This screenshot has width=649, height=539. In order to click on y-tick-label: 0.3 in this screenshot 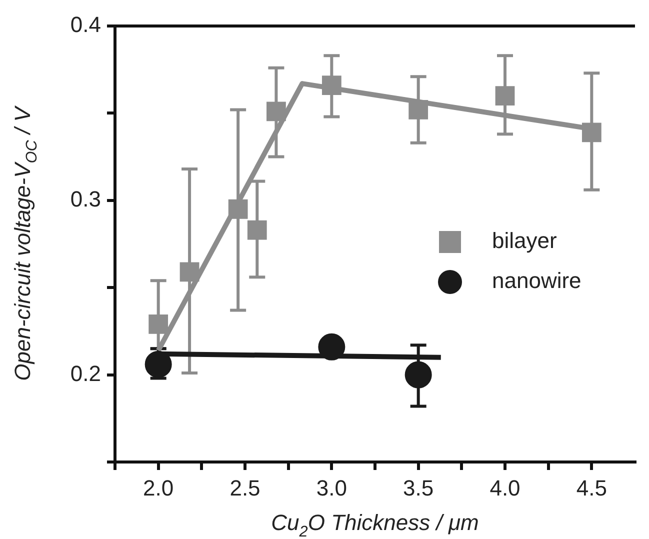, I will do `click(85, 199)`.